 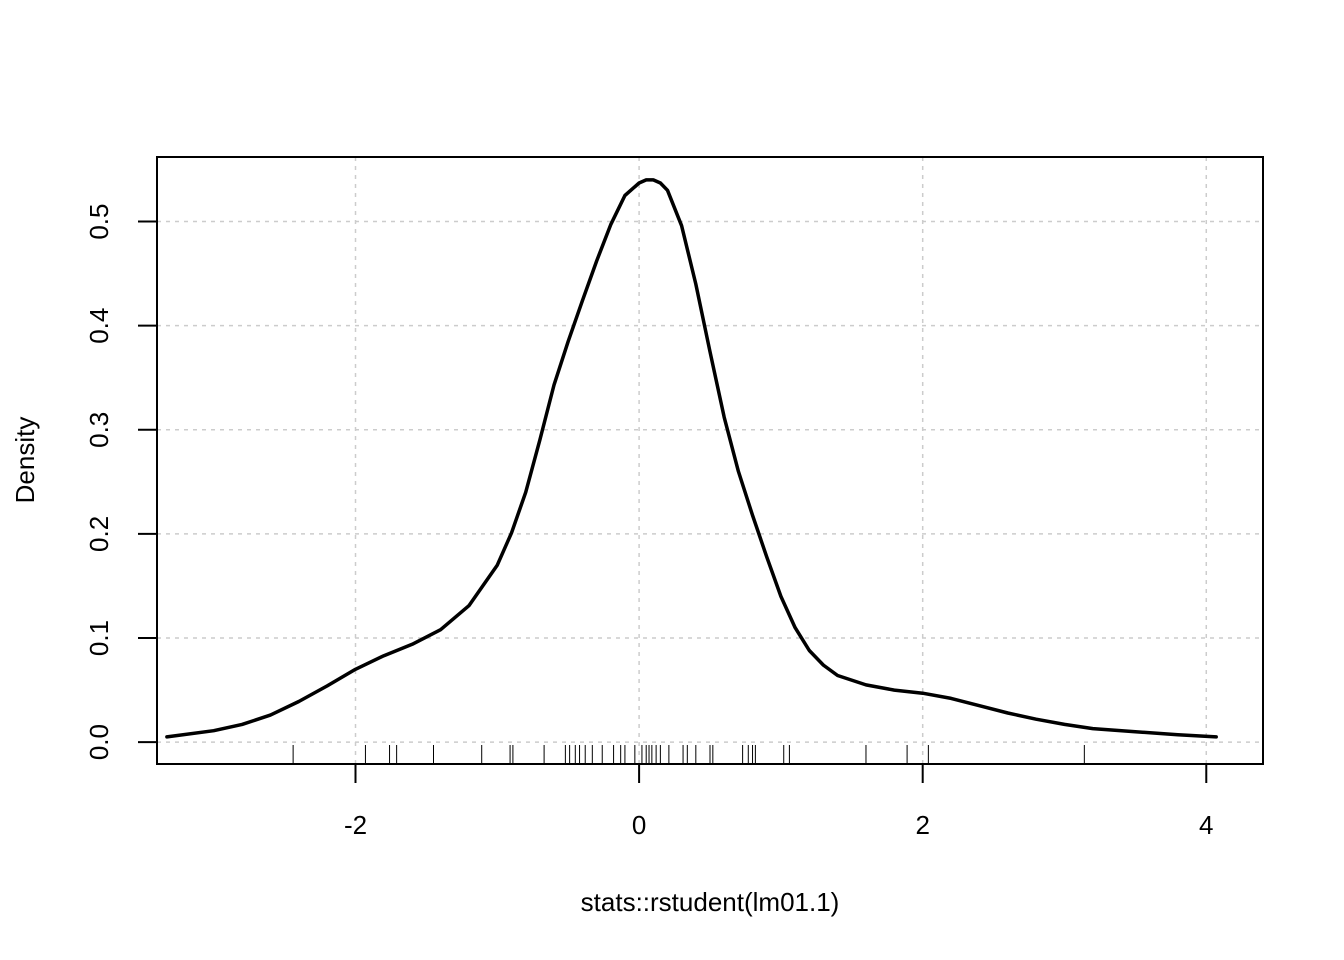 What do you see at coordinates (99, 742) in the screenshot?
I see `y-tick-label: 0.0` at bounding box center [99, 742].